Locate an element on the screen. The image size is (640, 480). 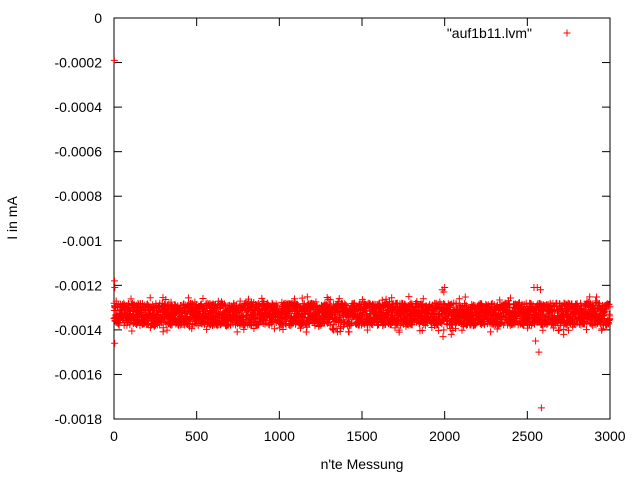
y-tick-label: -0.0014 is located at coordinates (79, 330).